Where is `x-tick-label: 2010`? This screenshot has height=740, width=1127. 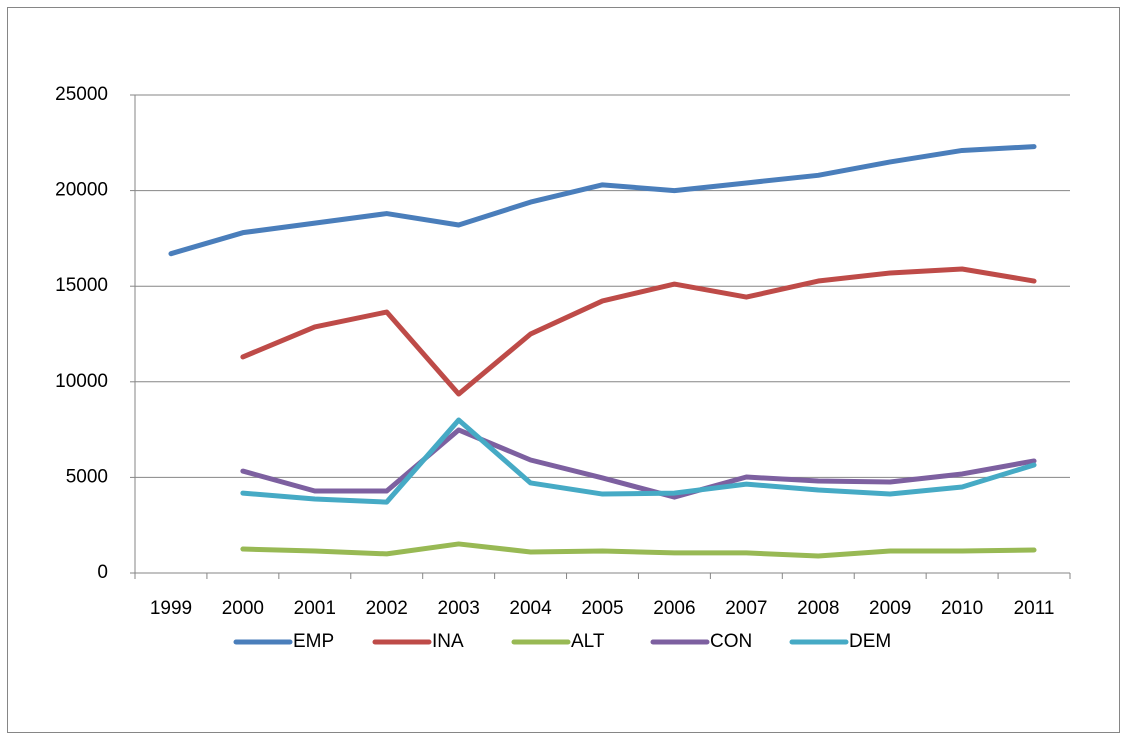 x-tick-label: 2010 is located at coordinates (962, 608).